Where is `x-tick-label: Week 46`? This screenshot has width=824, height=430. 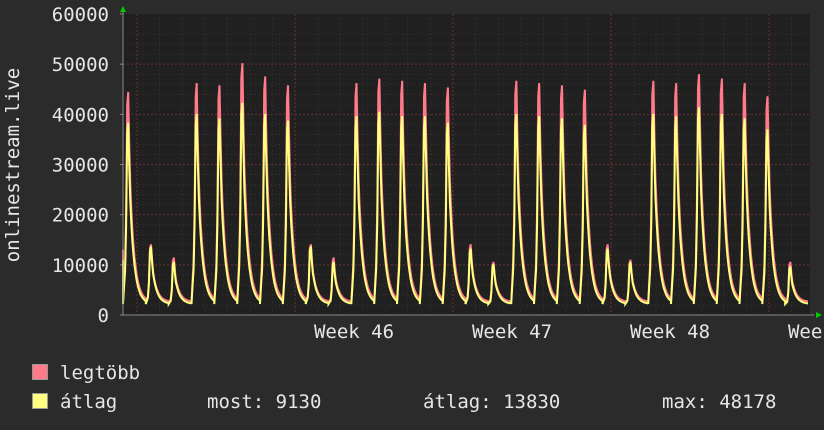
x-tick-label: Week 46 is located at coordinates (354, 332).